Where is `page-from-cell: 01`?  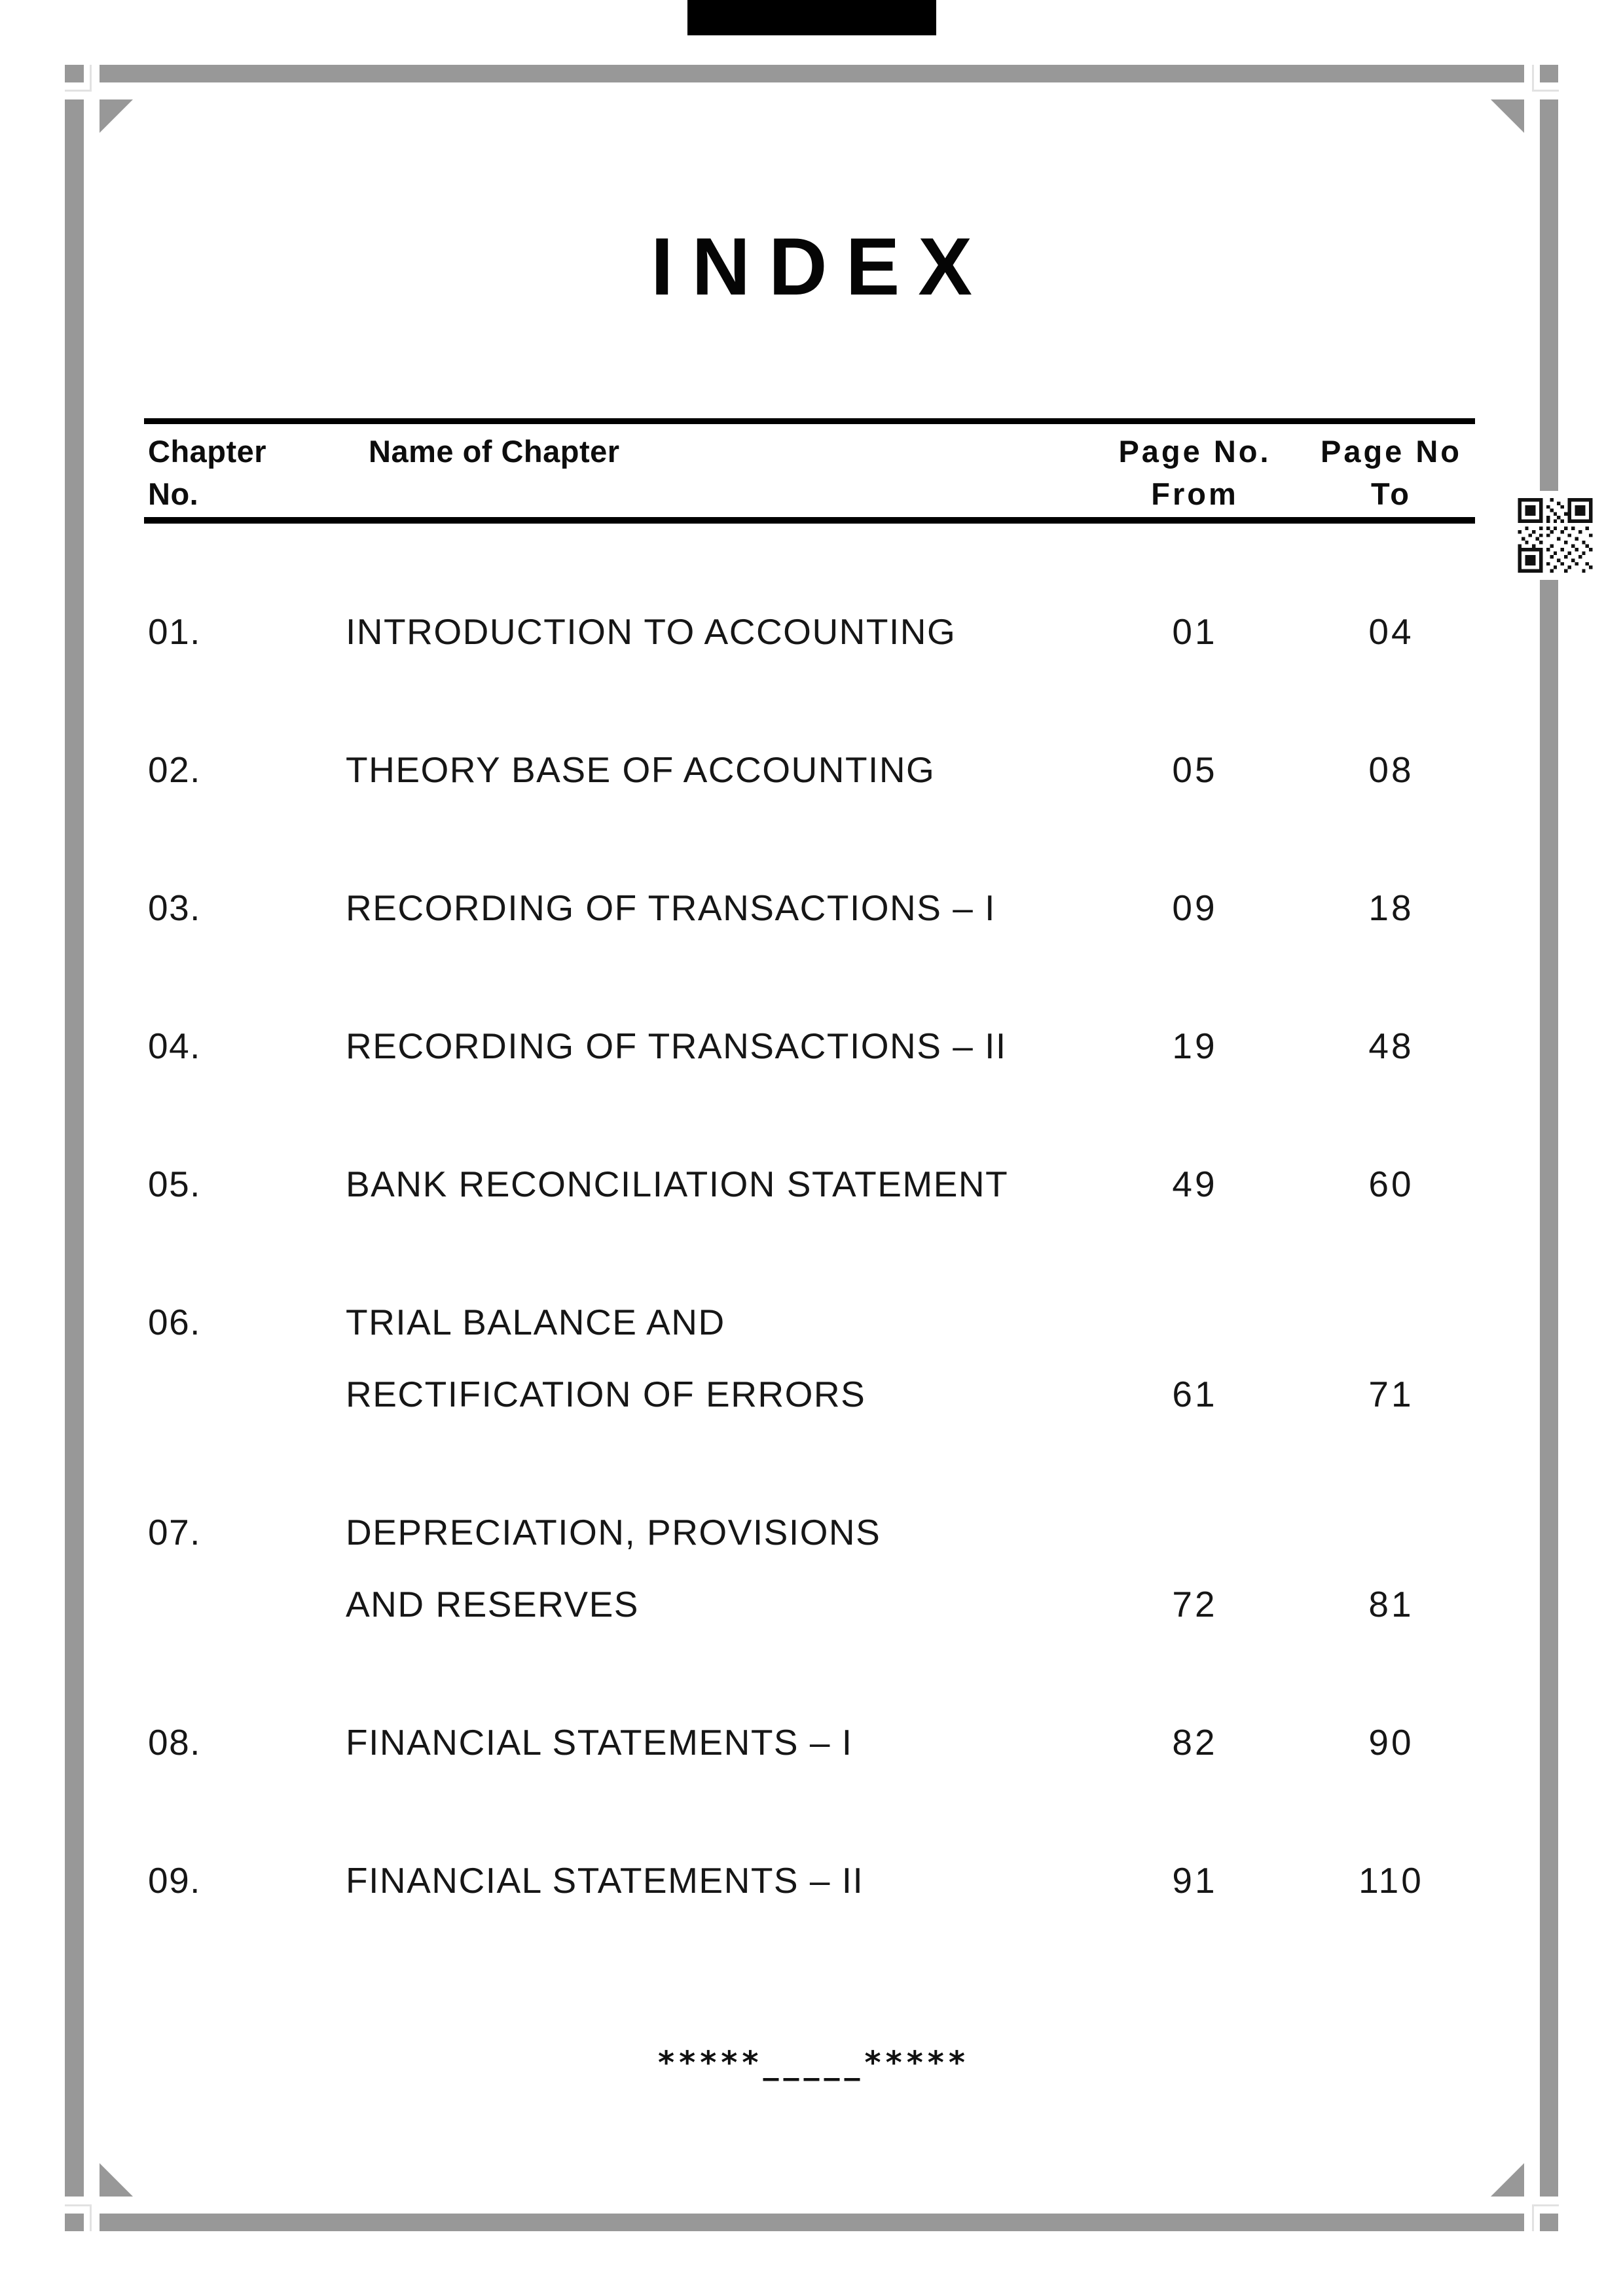 page-from-cell: 01 is located at coordinates (1195, 631).